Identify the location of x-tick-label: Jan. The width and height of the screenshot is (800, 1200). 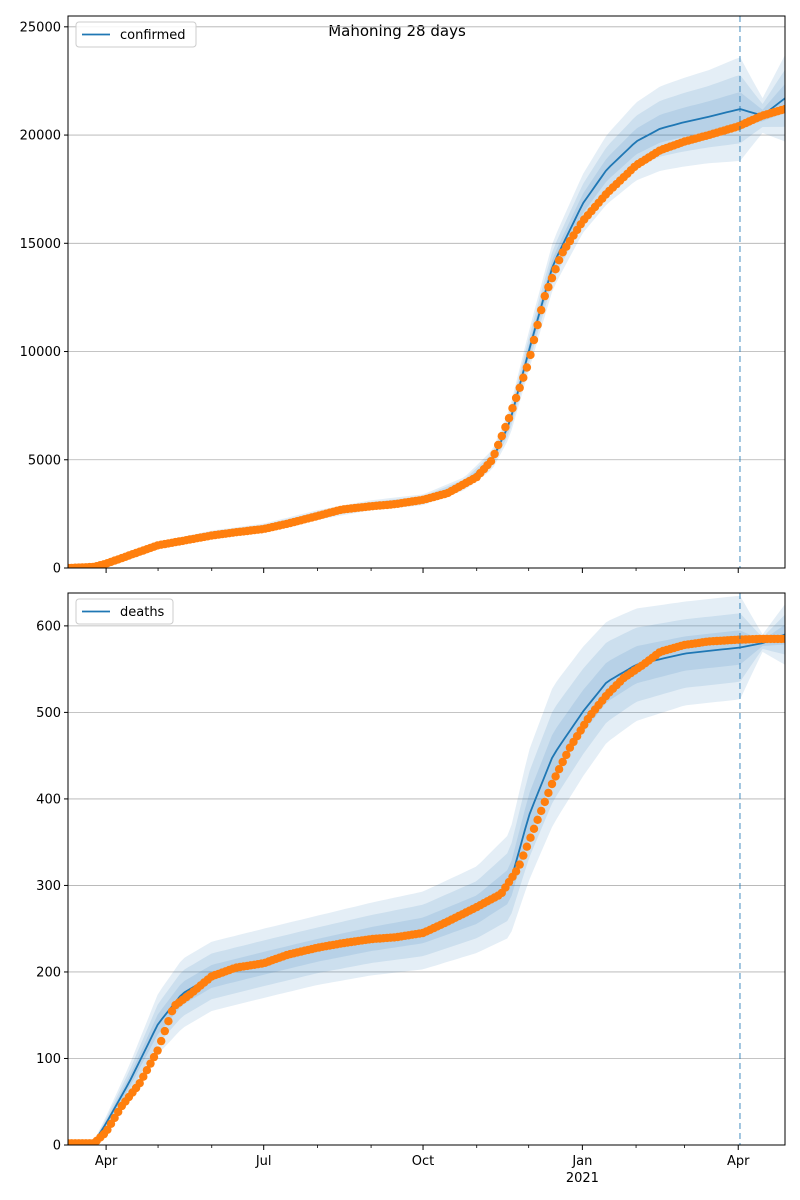
(581, 1161).